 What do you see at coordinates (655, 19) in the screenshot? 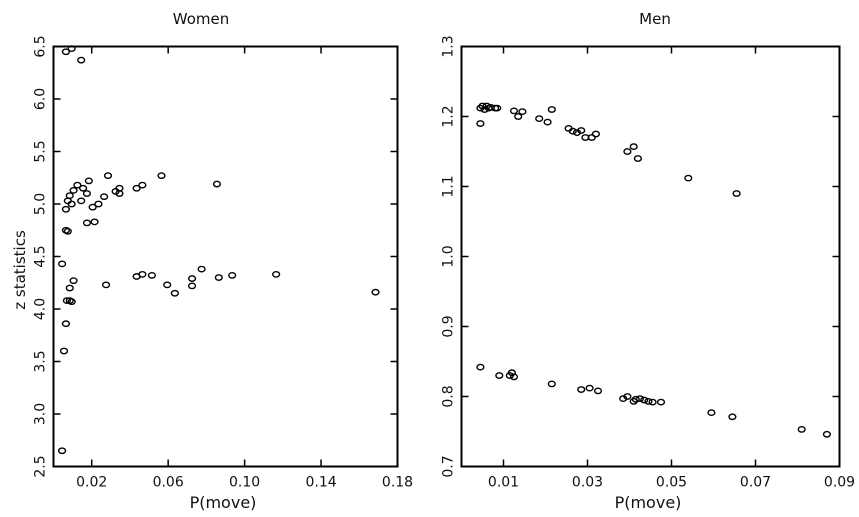
I see `men-title: Men` at bounding box center [655, 19].